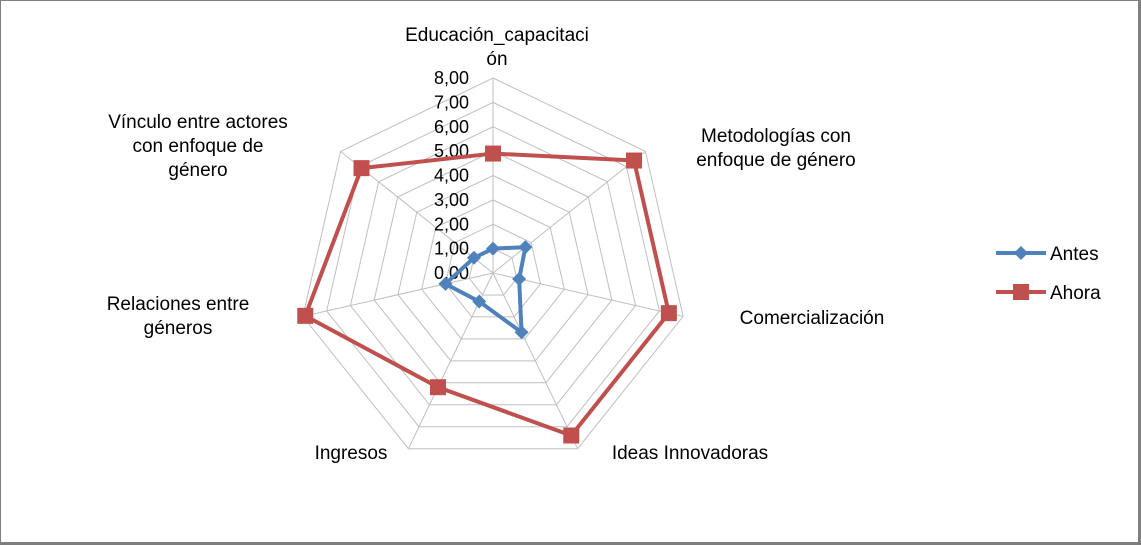  What do you see at coordinates (451, 127) in the screenshot?
I see `tick-label: 6,00` at bounding box center [451, 127].